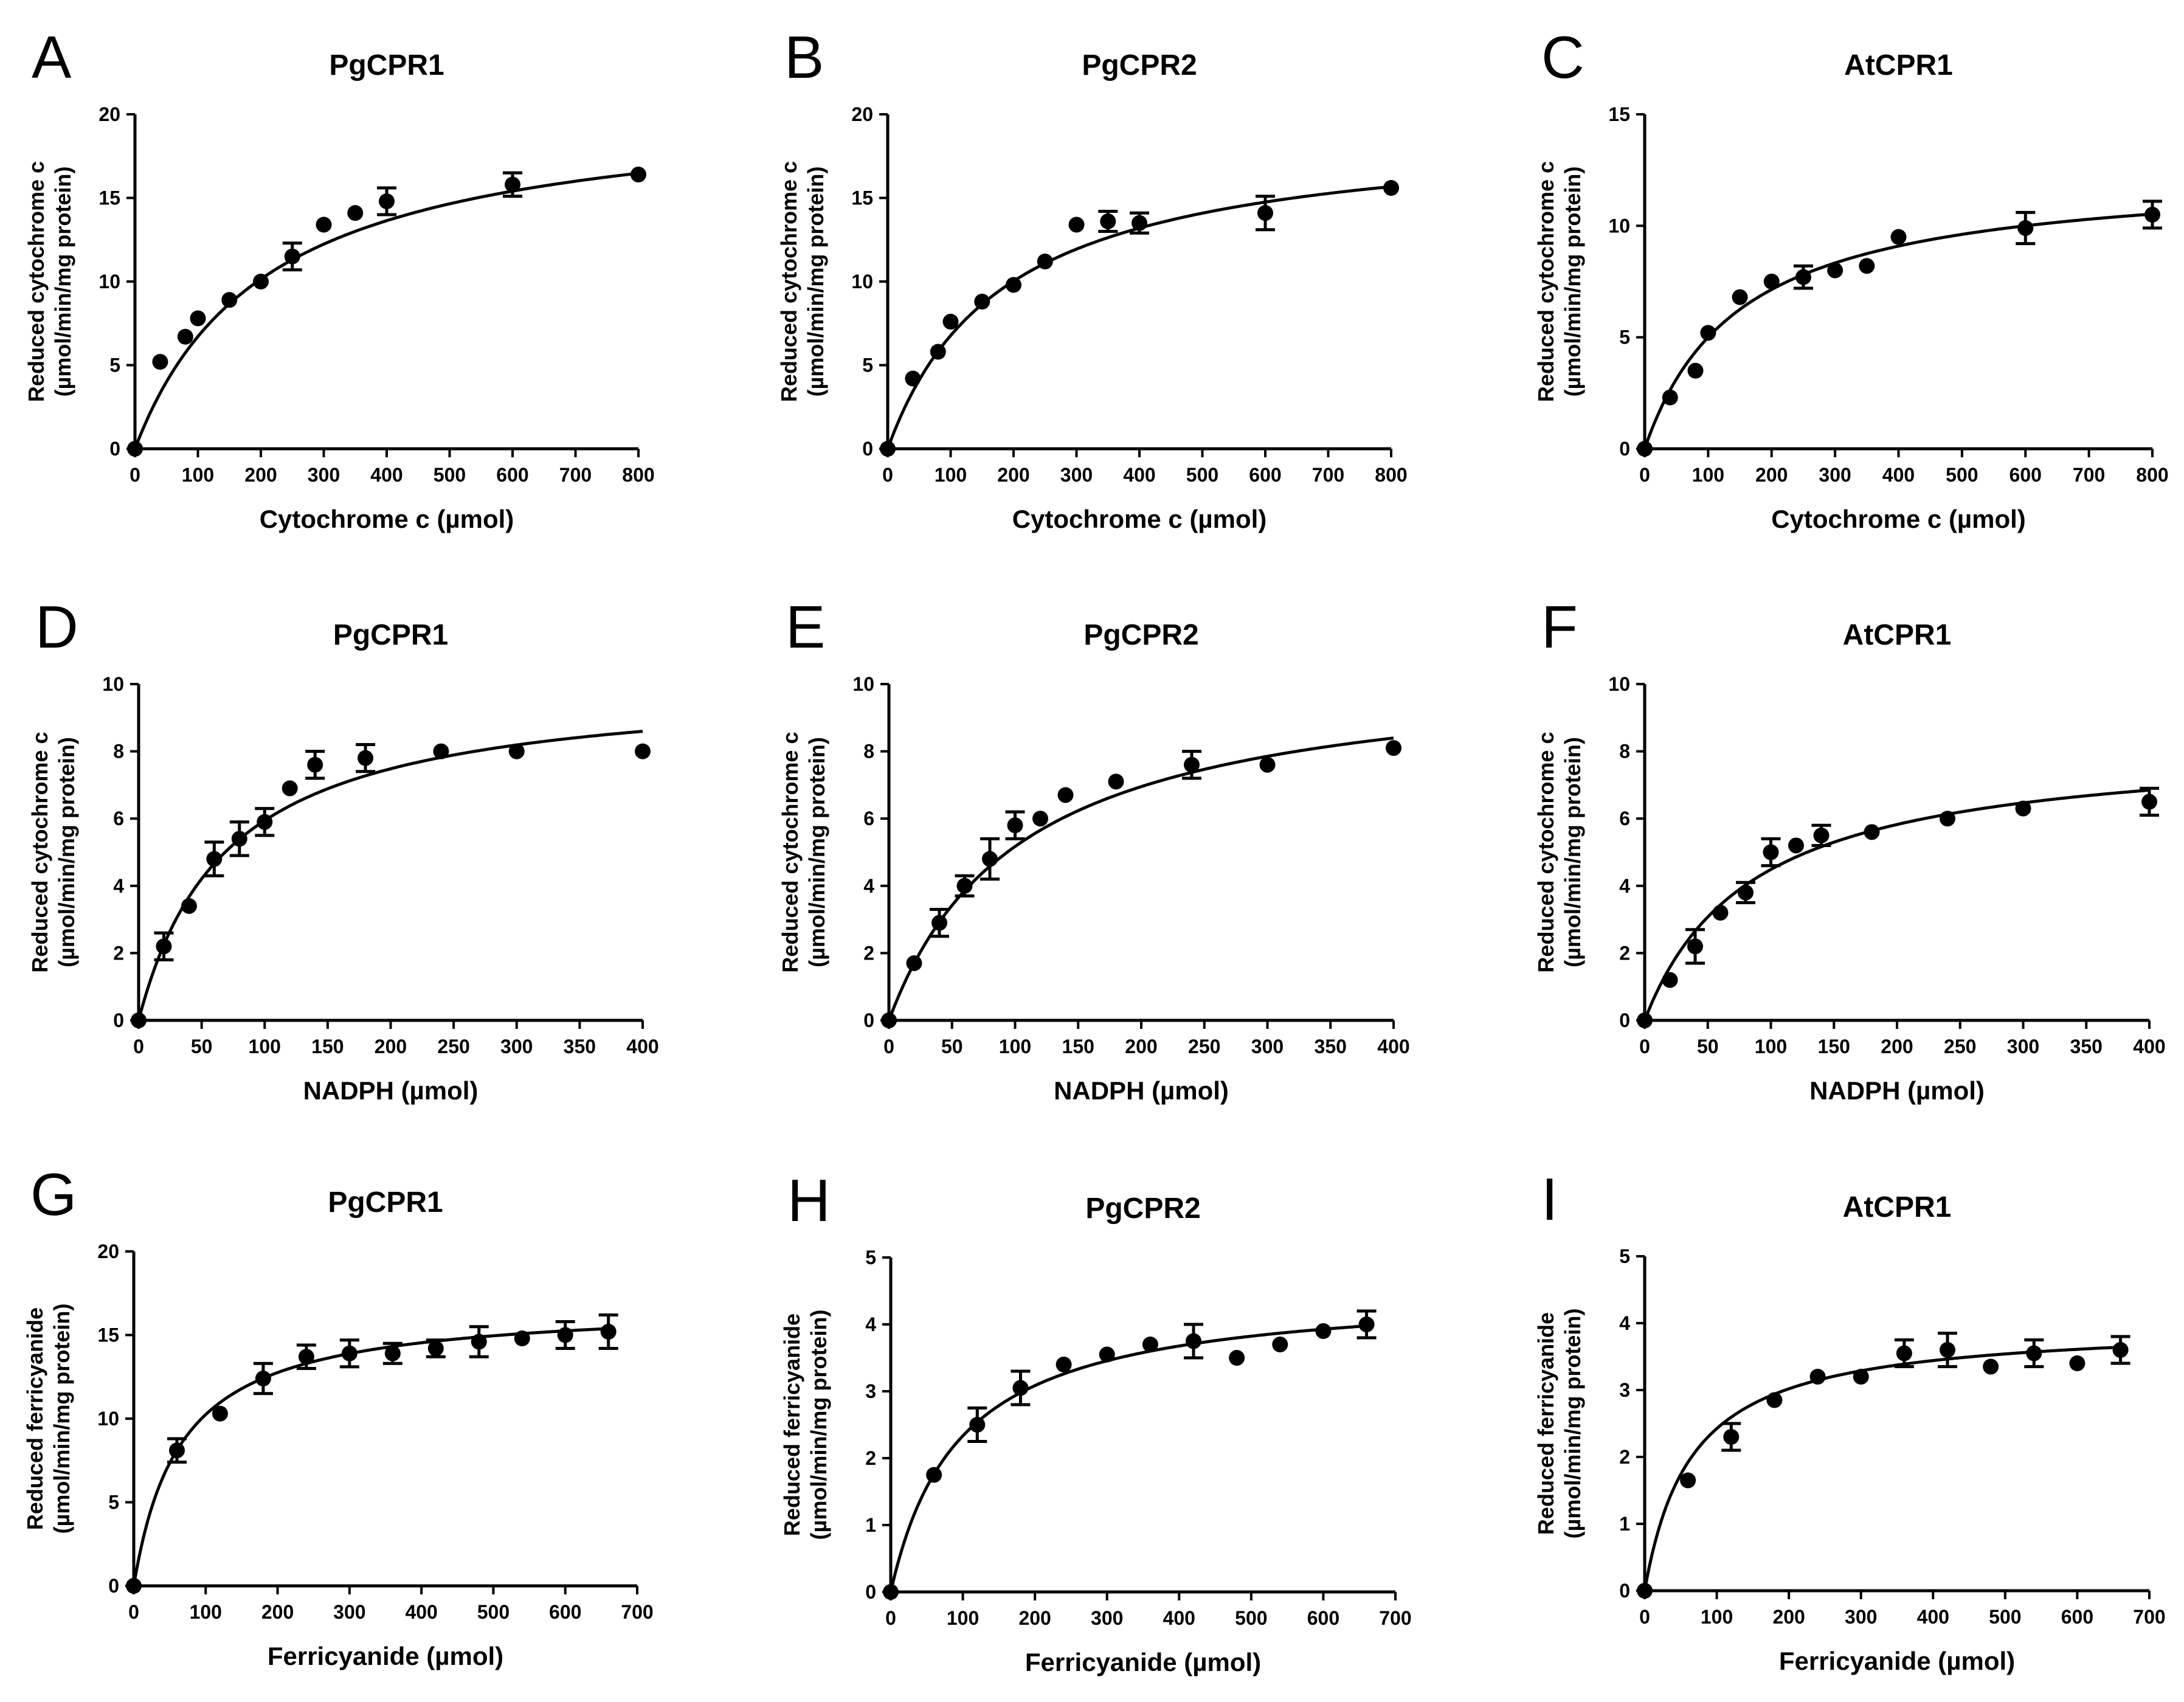  What do you see at coordinates (1562, 57) in the screenshot?
I see `panel-letter: C` at bounding box center [1562, 57].